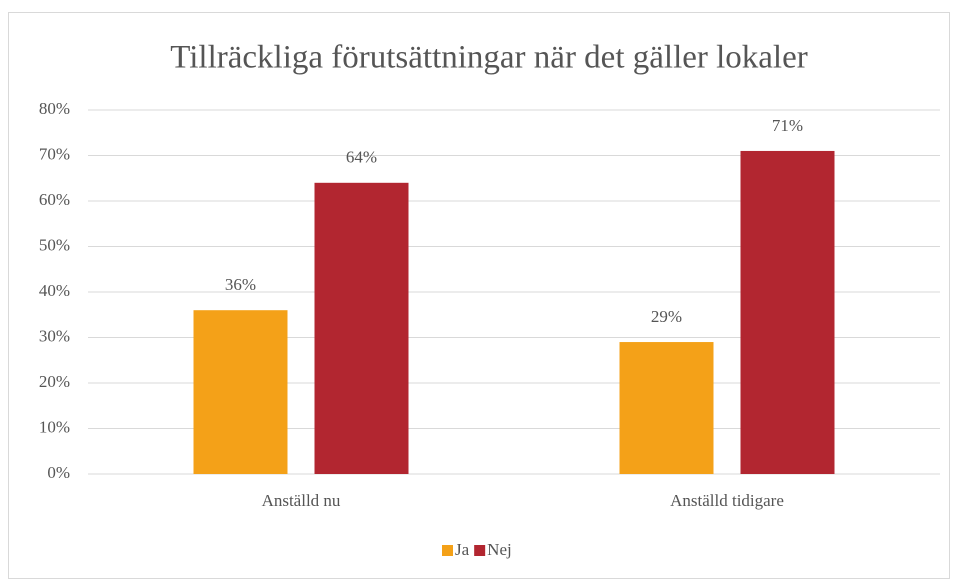 The width and height of the screenshot is (956, 581). Describe the element at coordinates (54, 153) in the screenshot. I see `y-tick-label: 70%` at that location.